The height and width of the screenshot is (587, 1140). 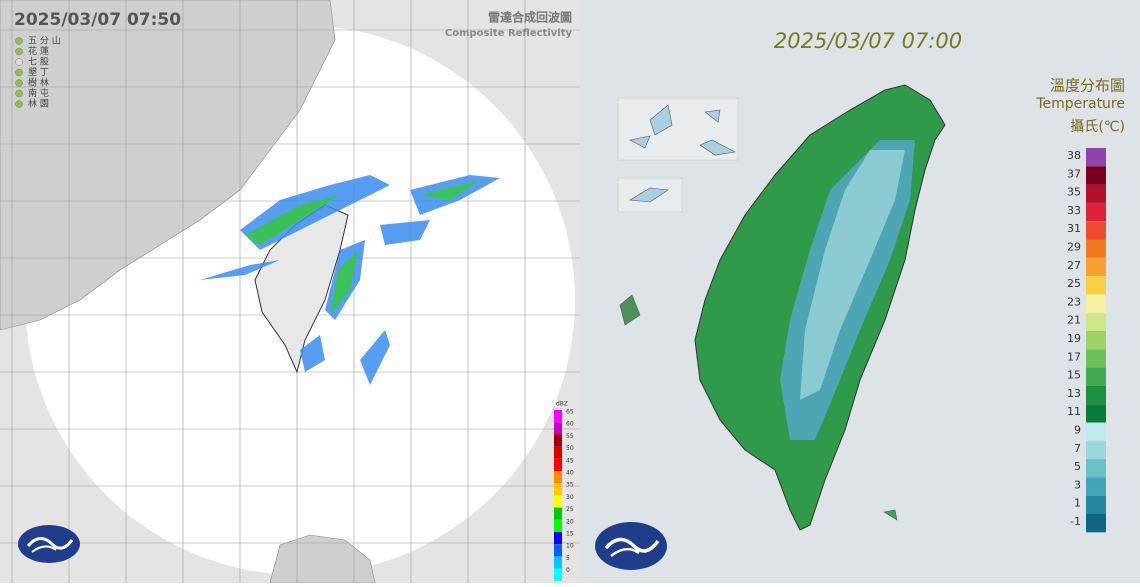 I want to click on station-label: 七 股, so click(x=38, y=62).